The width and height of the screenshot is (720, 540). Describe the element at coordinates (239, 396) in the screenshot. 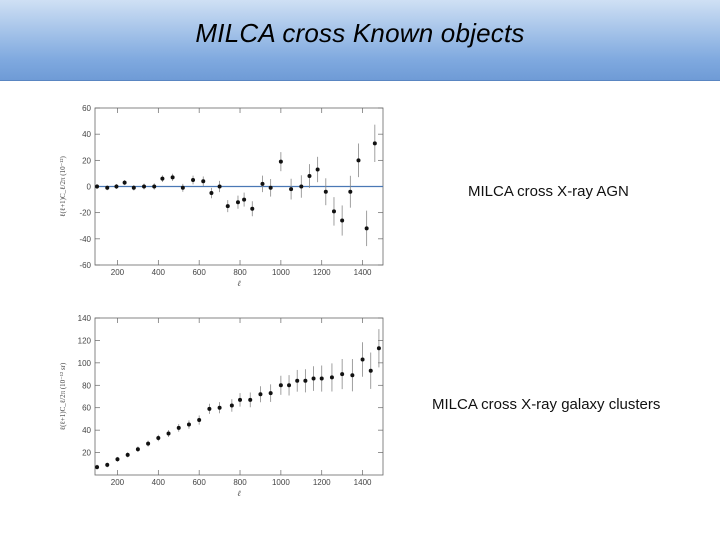

I see `plot-frame` at that location.